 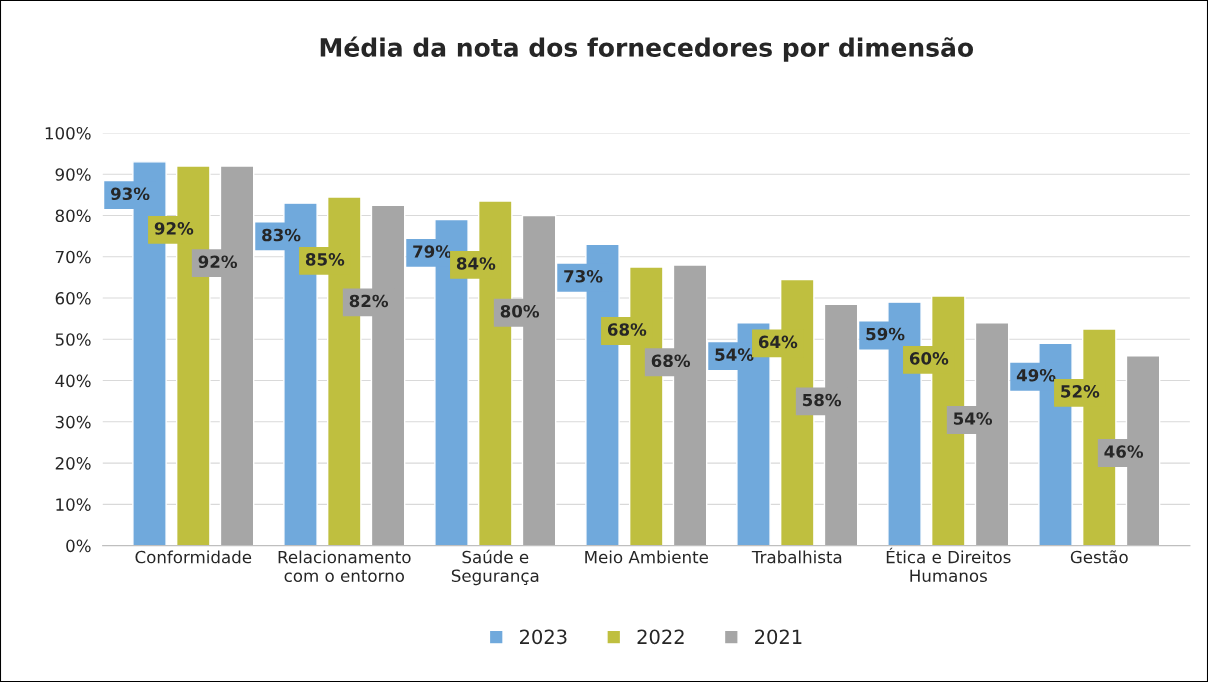 What do you see at coordinates (432, 251) in the screenshot?
I see `data-label: 79%` at bounding box center [432, 251].